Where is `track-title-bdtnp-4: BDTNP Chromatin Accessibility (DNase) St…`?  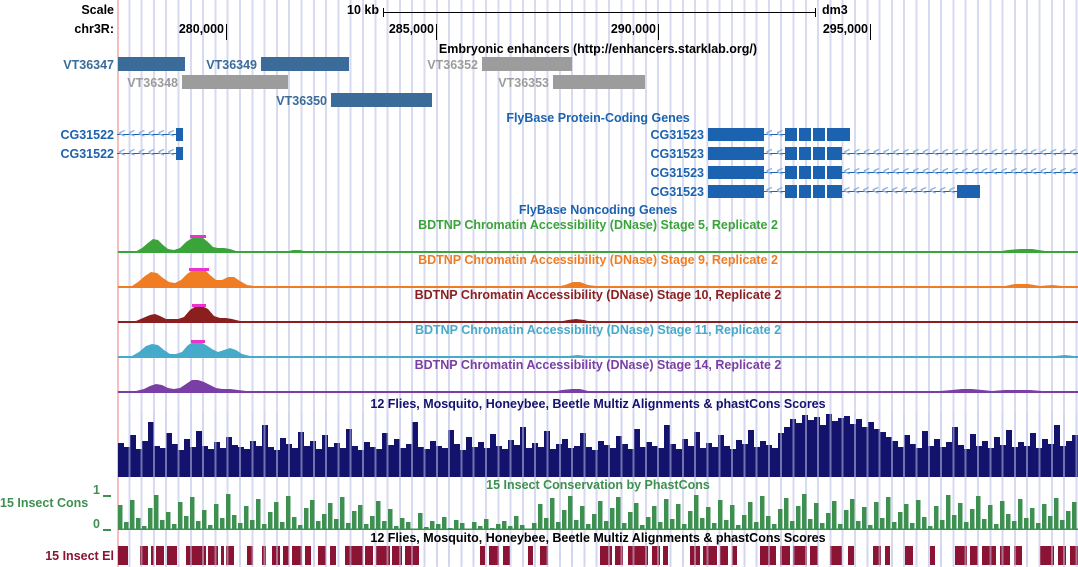 track-title-bdtnp-4: BDTNP Chromatin Accessibility (DNase) St… is located at coordinates (598, 365).